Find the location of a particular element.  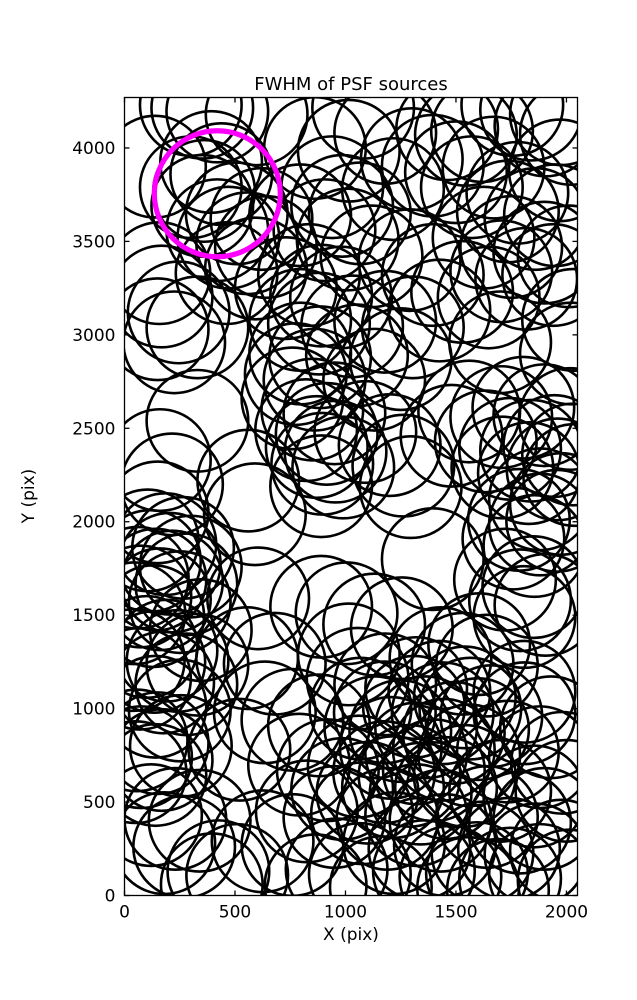

chart-title: FWHM of PSF sources is located at coordinates (351, 84).